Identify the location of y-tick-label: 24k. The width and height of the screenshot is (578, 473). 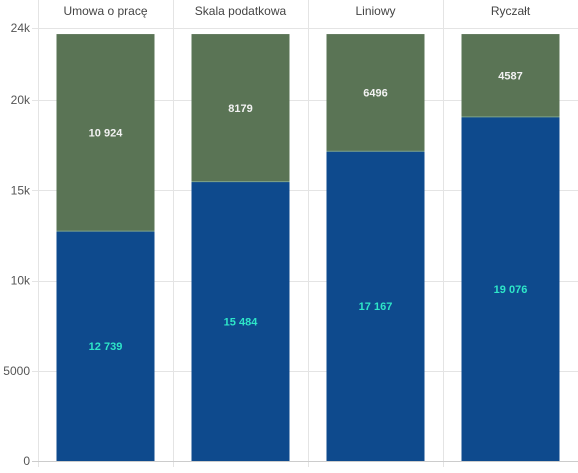
(21, 28).